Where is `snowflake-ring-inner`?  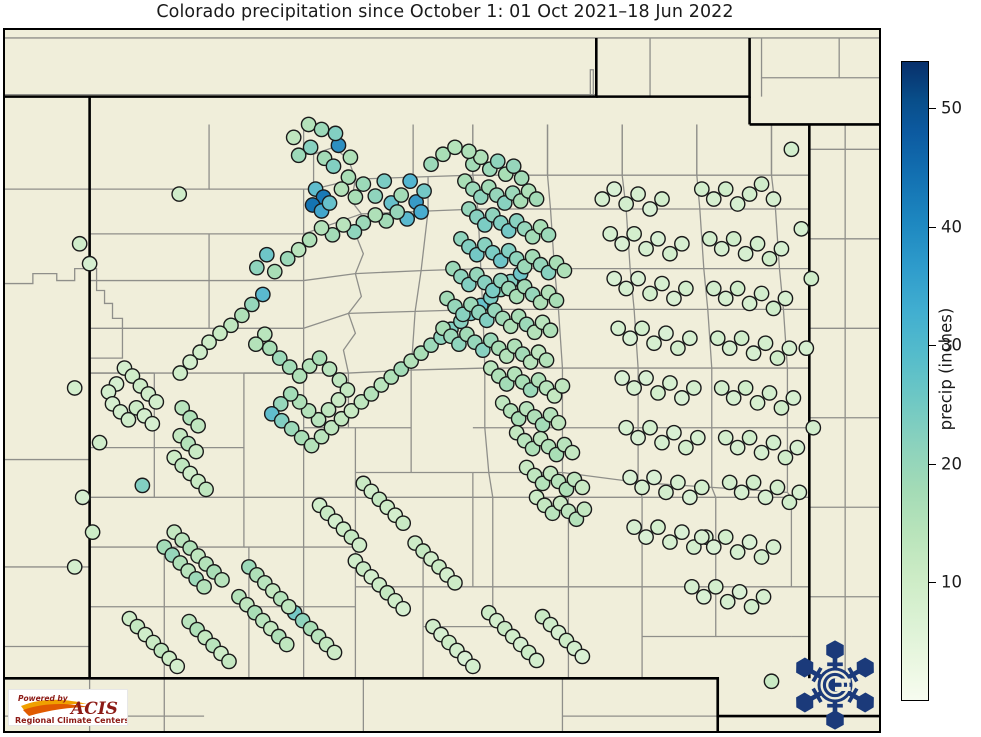
snowflake-ring-inner is located at coordinates (835, 685).